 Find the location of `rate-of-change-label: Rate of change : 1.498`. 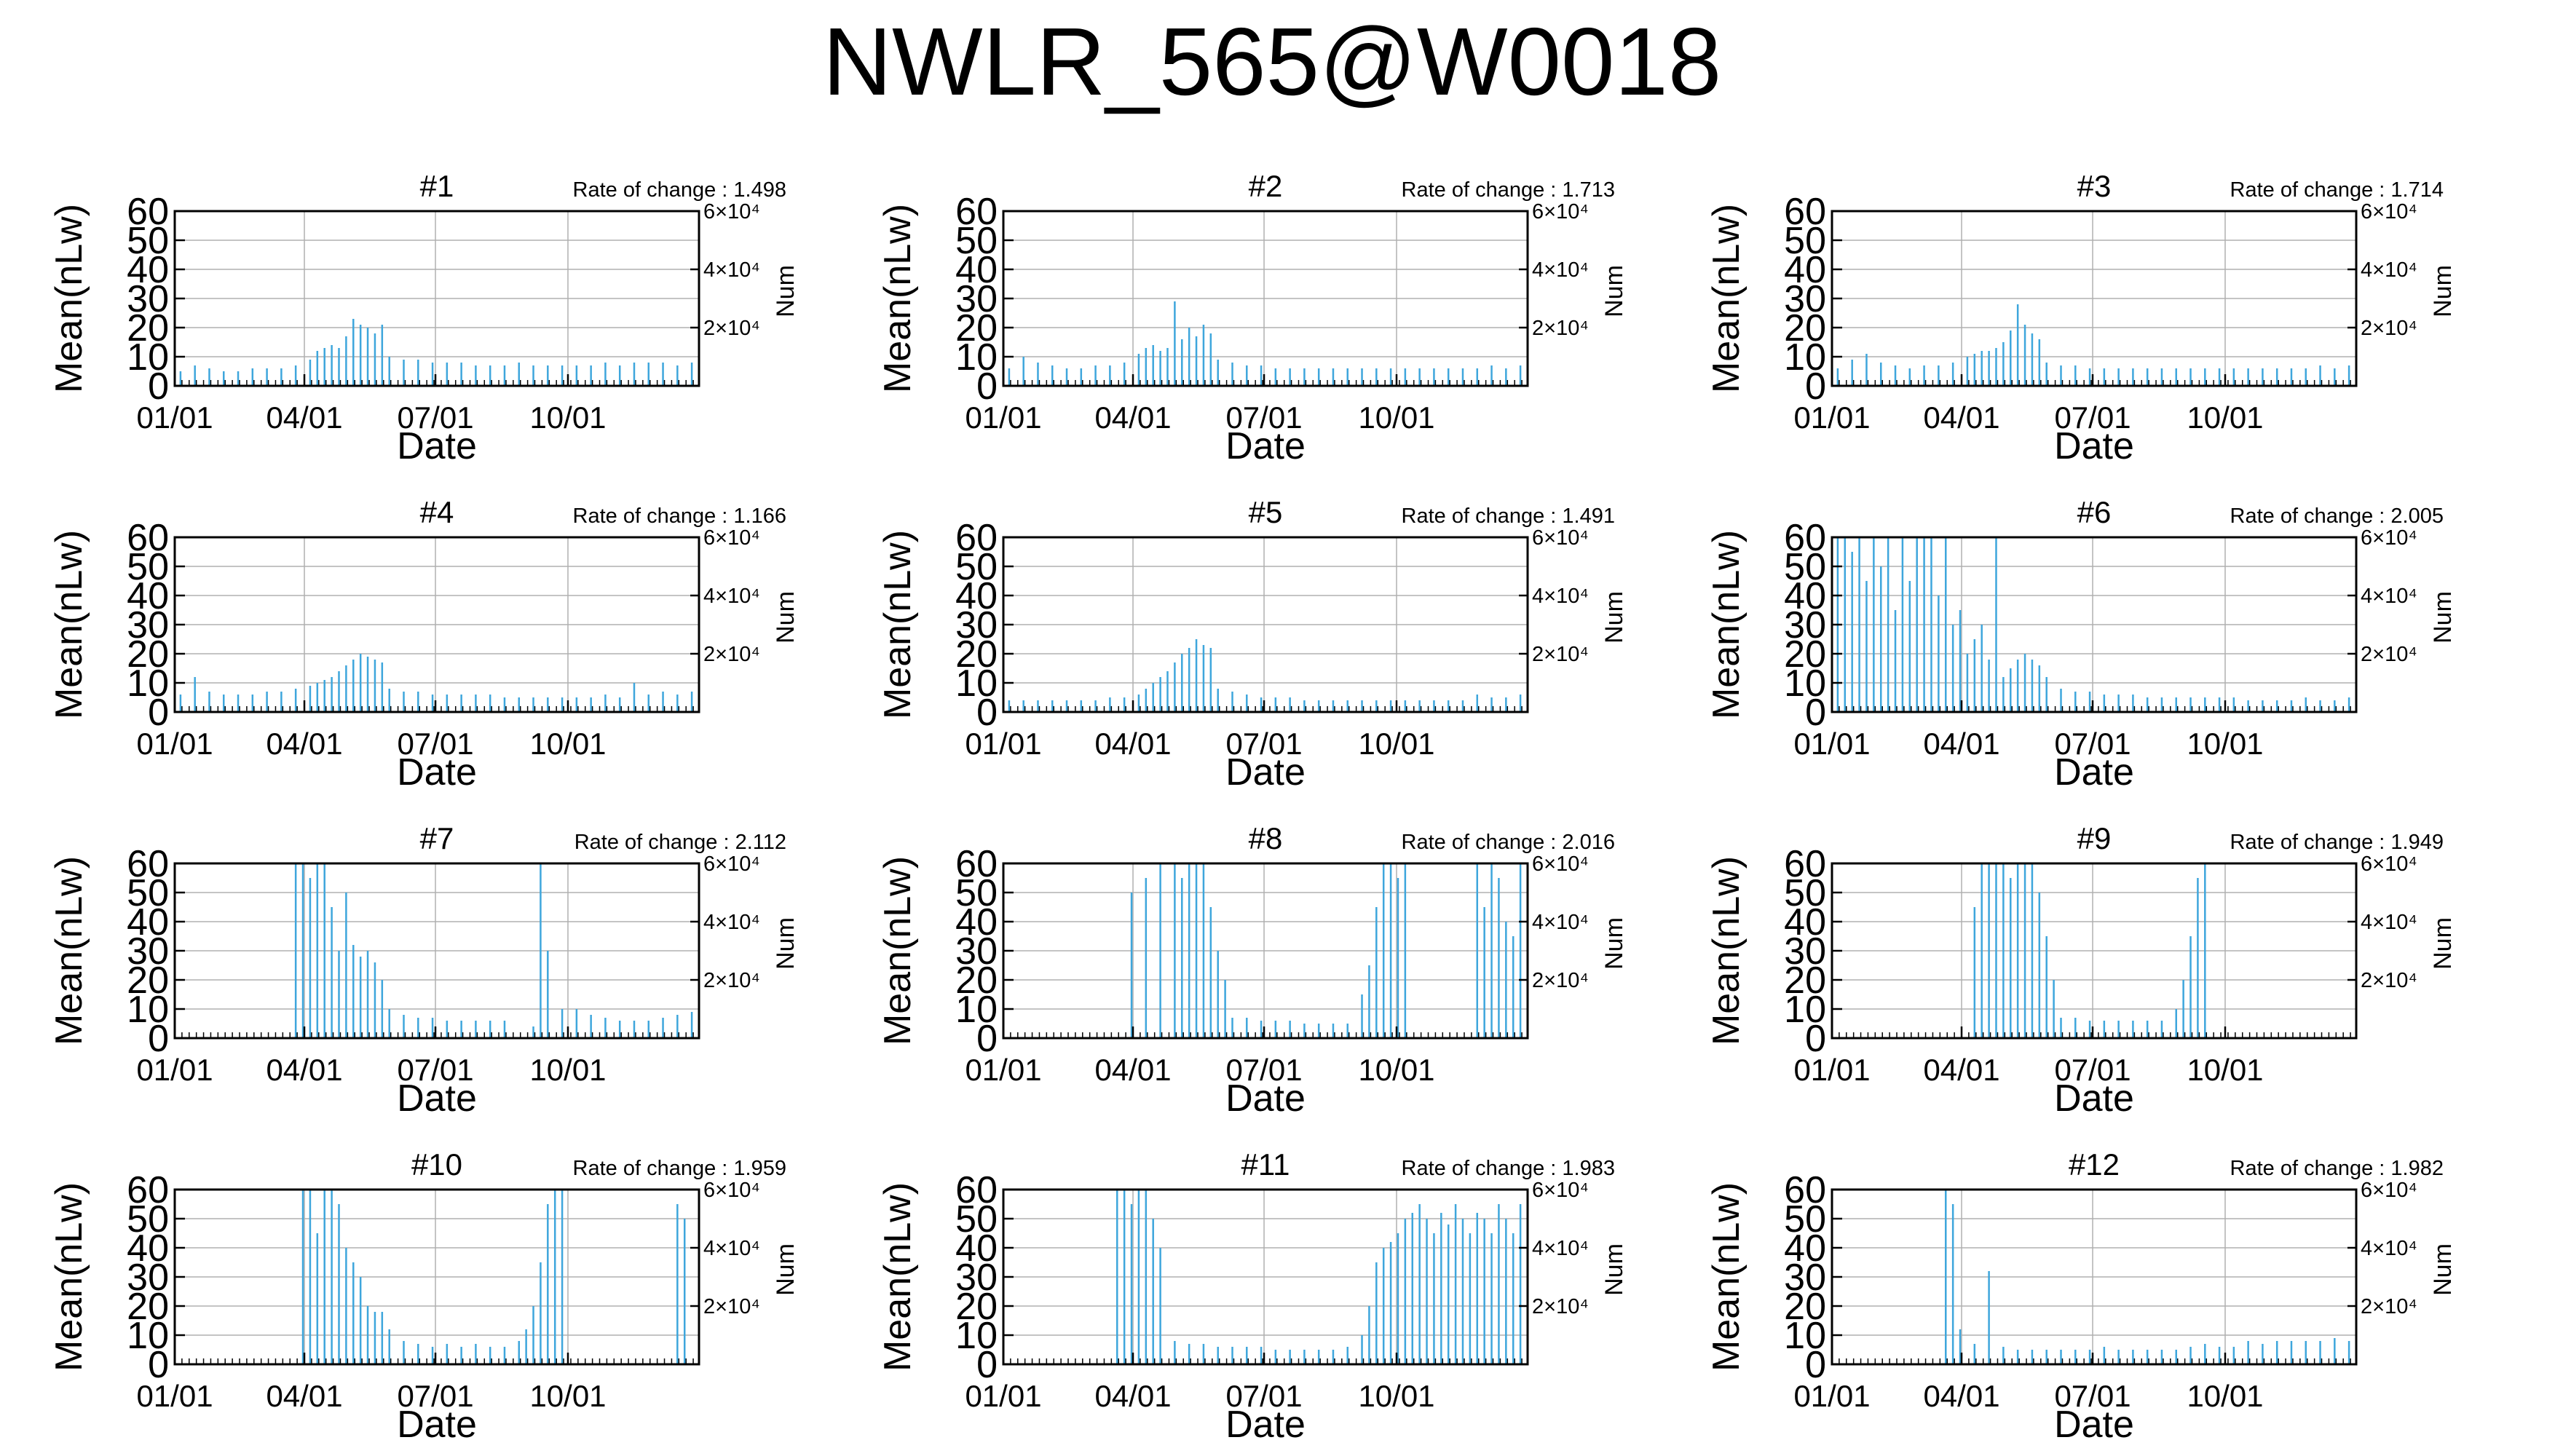

rate-of-change-label: Rate of change : 1.498 is located at coordinates (679, 190).